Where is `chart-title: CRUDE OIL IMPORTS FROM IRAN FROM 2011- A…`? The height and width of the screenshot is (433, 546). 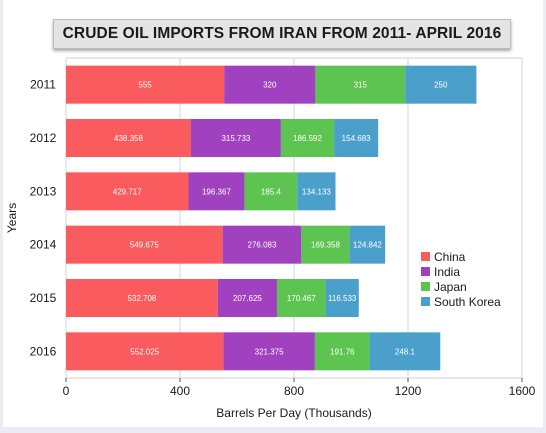 chart-title: CRUDE OIL IMPORTS FROM IRAN FROM 2011- A… is located at coordinates (282, 33).